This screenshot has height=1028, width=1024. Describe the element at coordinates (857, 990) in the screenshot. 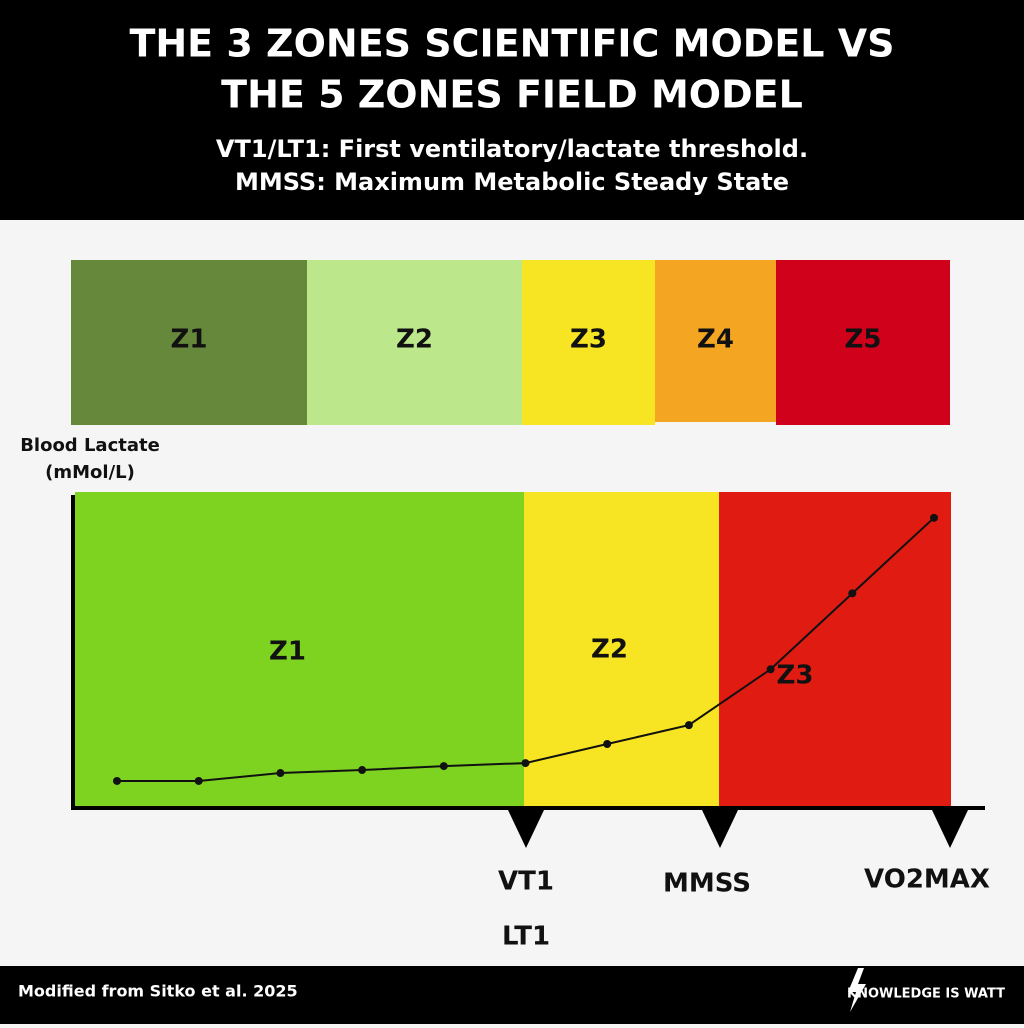

I see `bolt-icon` at that location.